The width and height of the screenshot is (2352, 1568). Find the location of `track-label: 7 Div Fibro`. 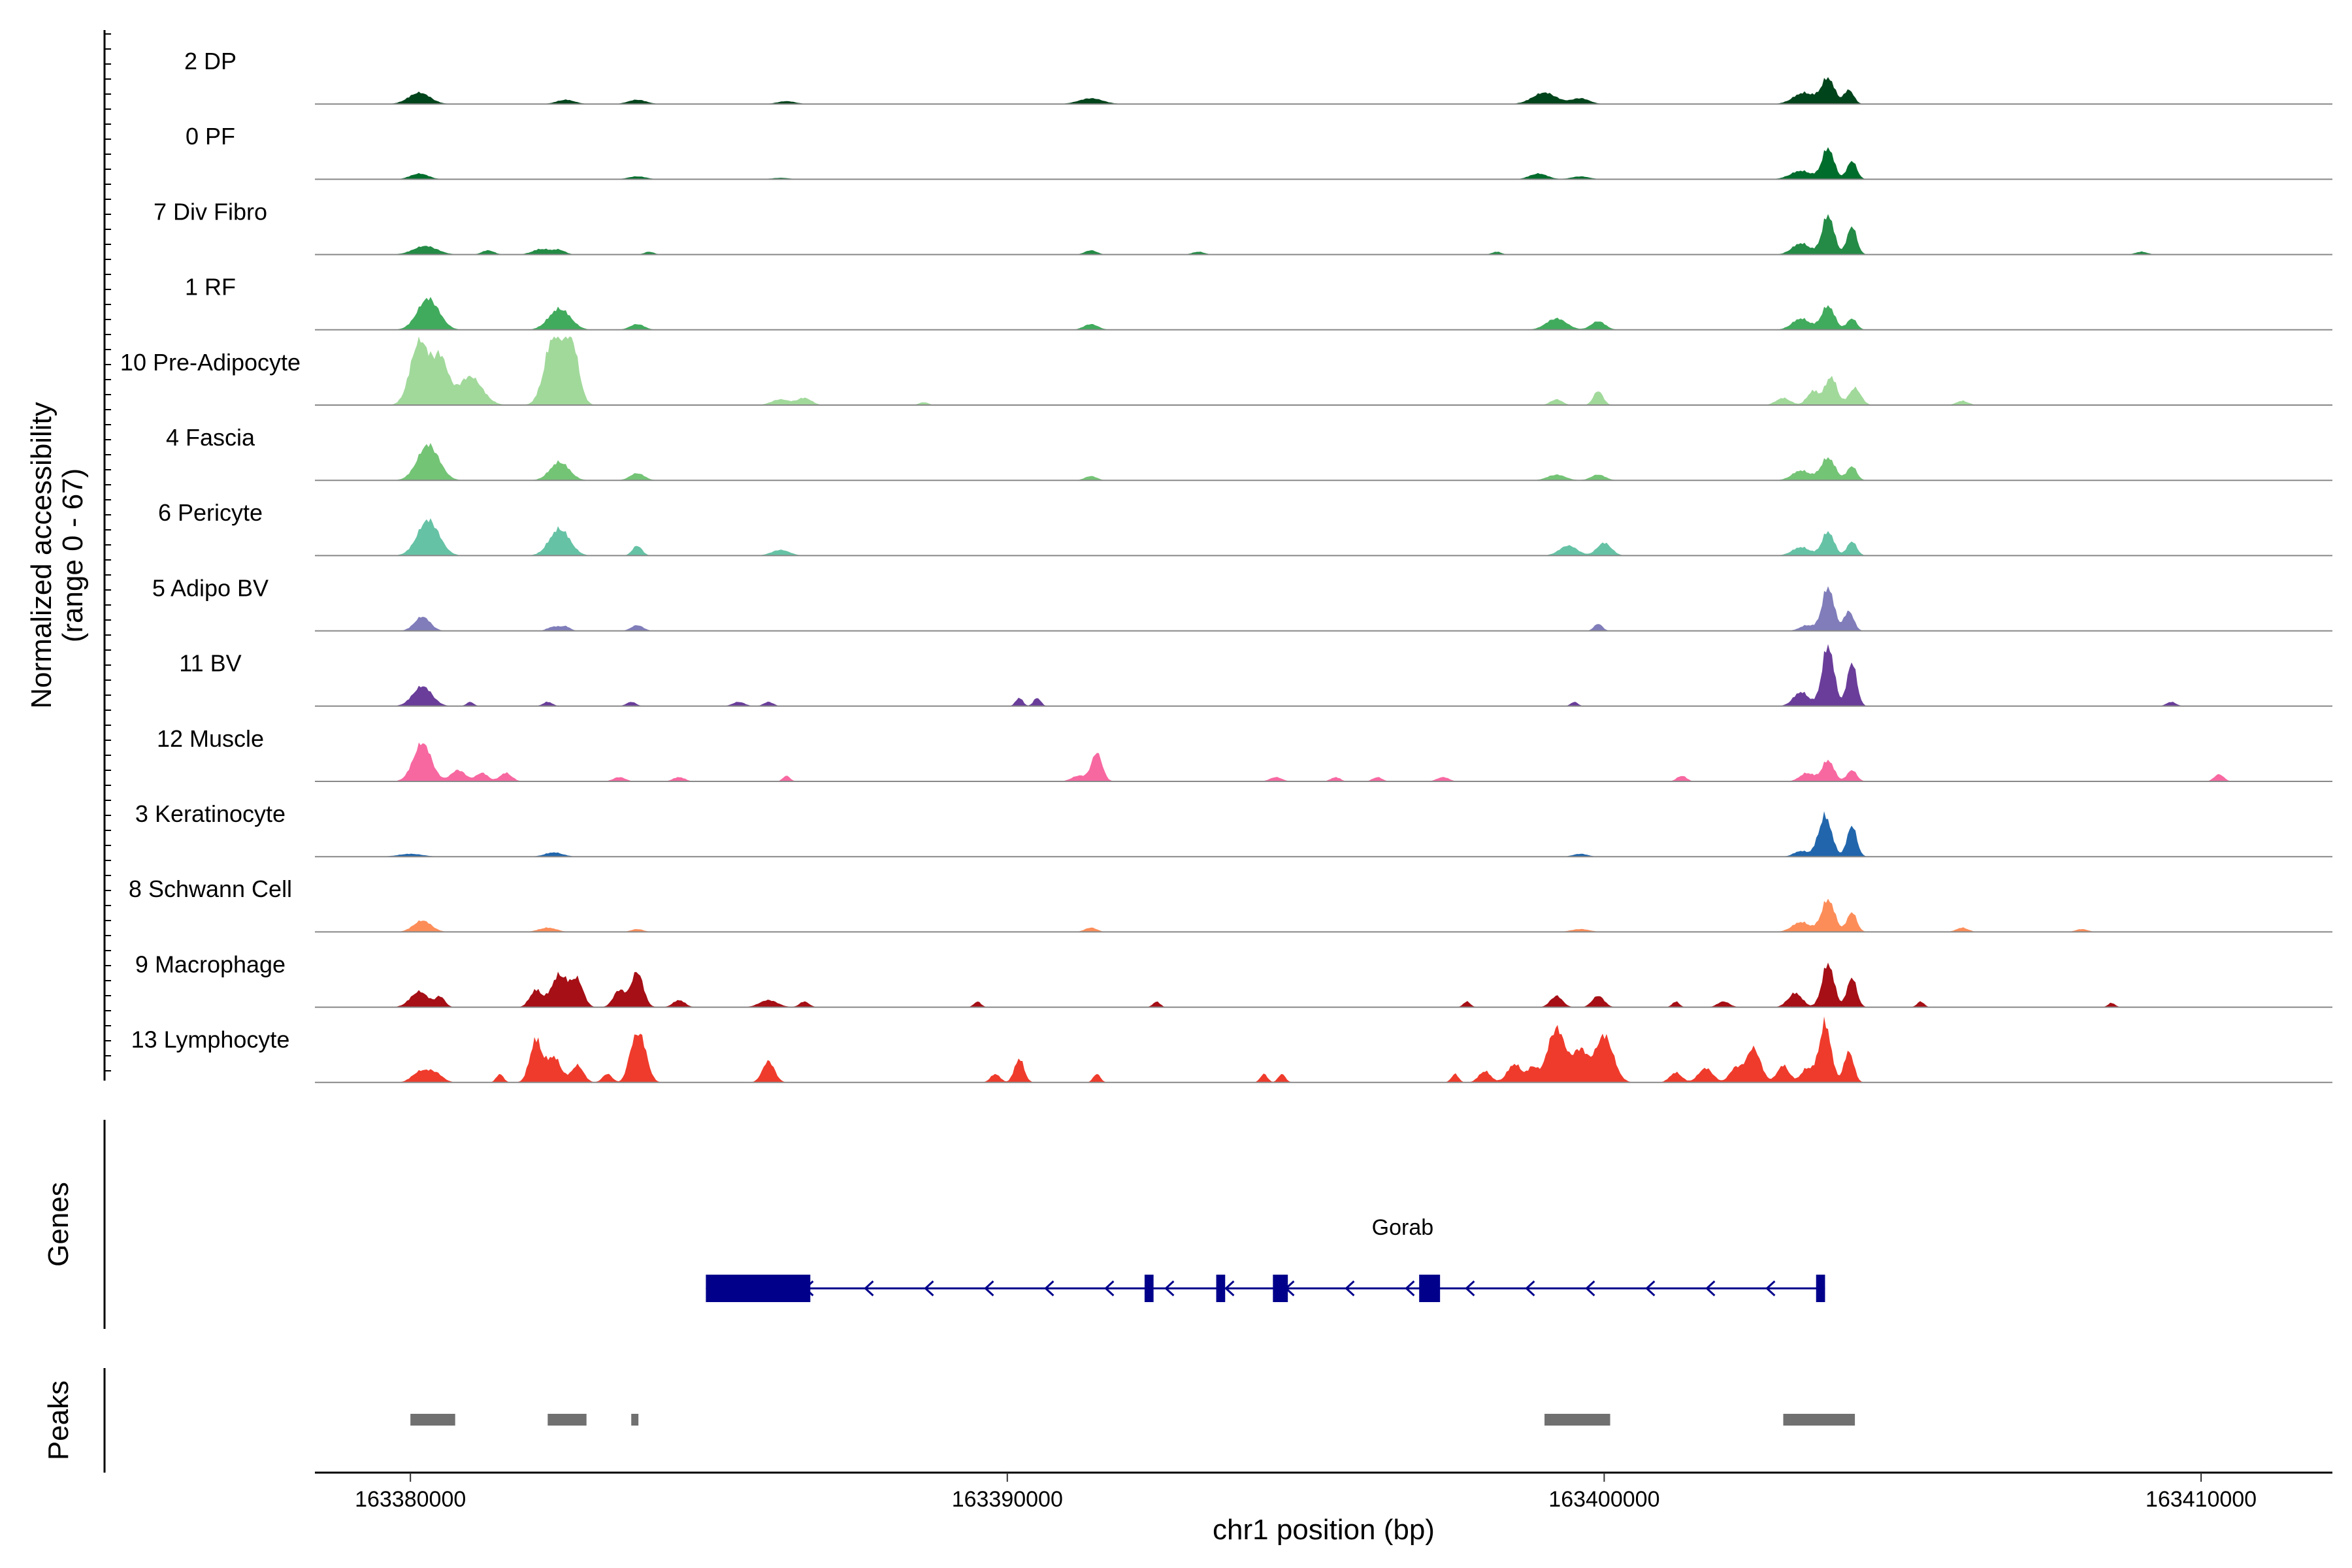

track-label: 7 Div Fibro is located at coordinates (210, 211).